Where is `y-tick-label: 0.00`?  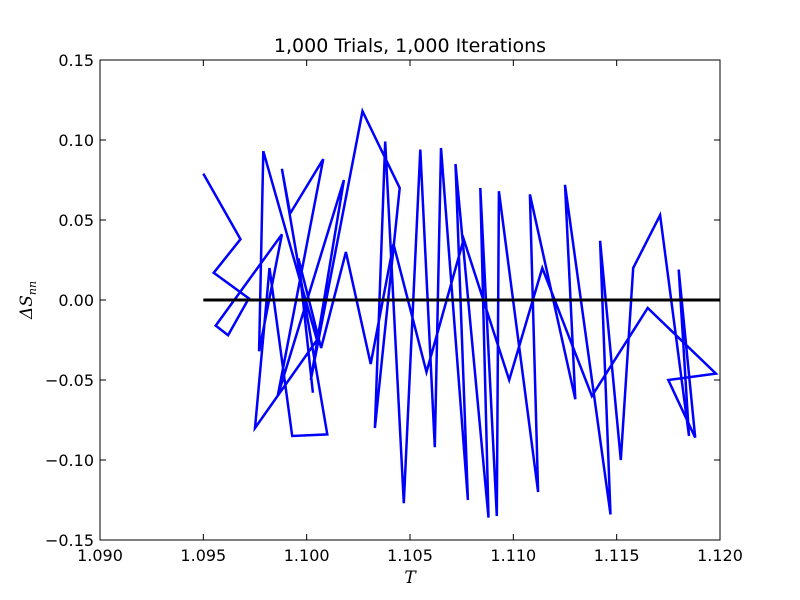 y-tick-label: 0.00 is located at coordinates (76, 300).